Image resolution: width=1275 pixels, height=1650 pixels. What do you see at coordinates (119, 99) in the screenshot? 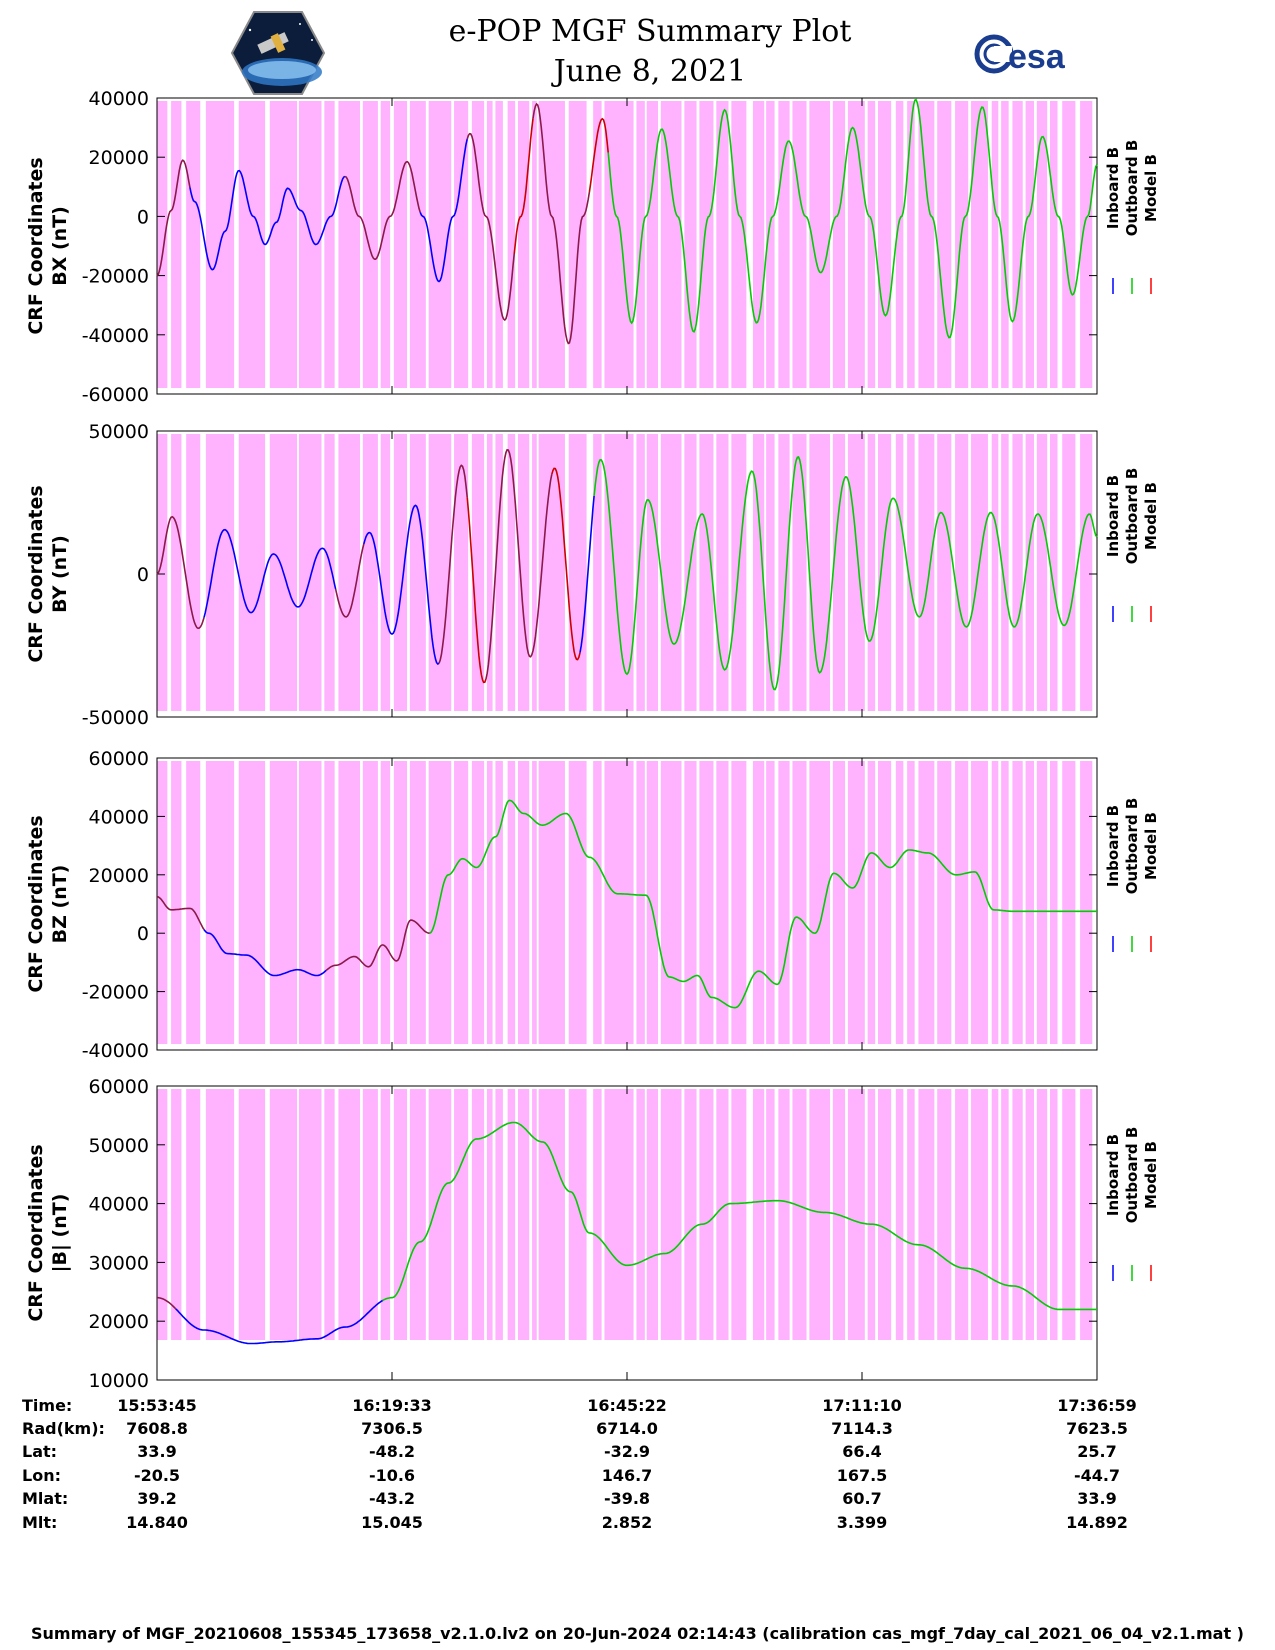
I see `ytick-label: 40000` at bounding box center [119, 99].